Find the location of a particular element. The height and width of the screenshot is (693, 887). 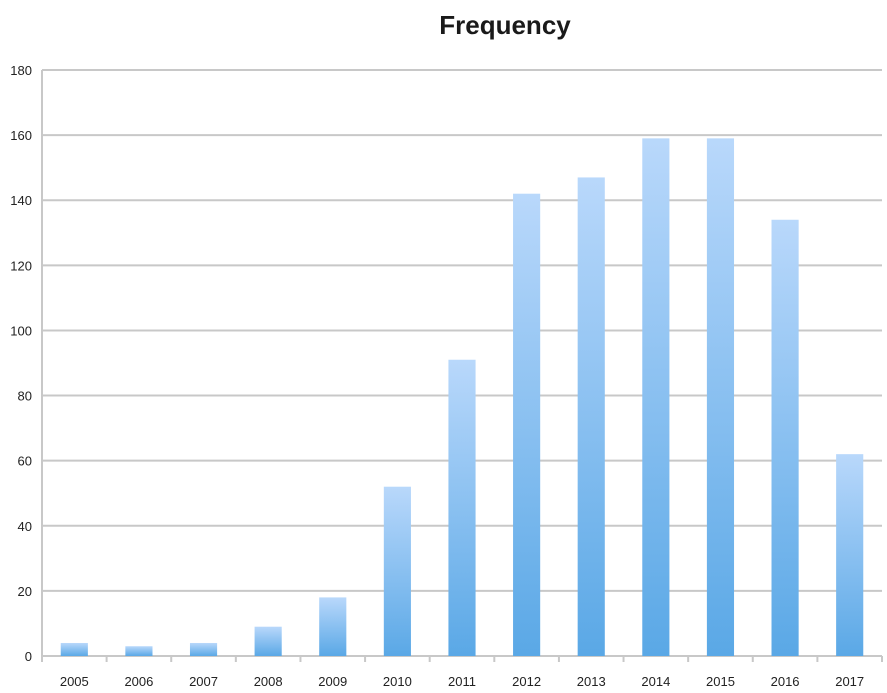

x-tick-label: 2011 is located at coordinates (462, 681).